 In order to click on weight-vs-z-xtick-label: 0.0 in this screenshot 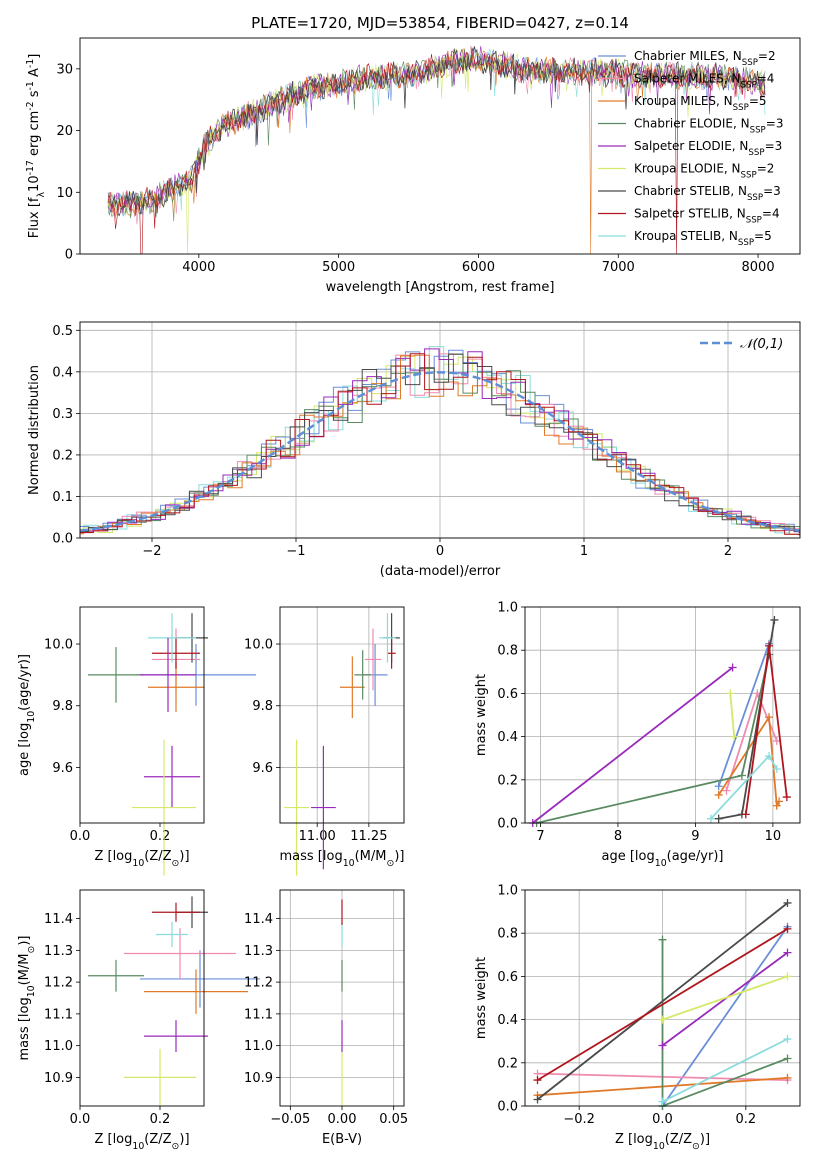, I will do `click(662, 1119)`.